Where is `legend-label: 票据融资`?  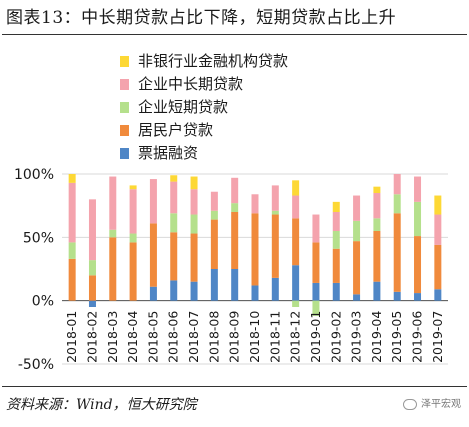 legend-label: 票据融资 is located at coordinates (168, 153).